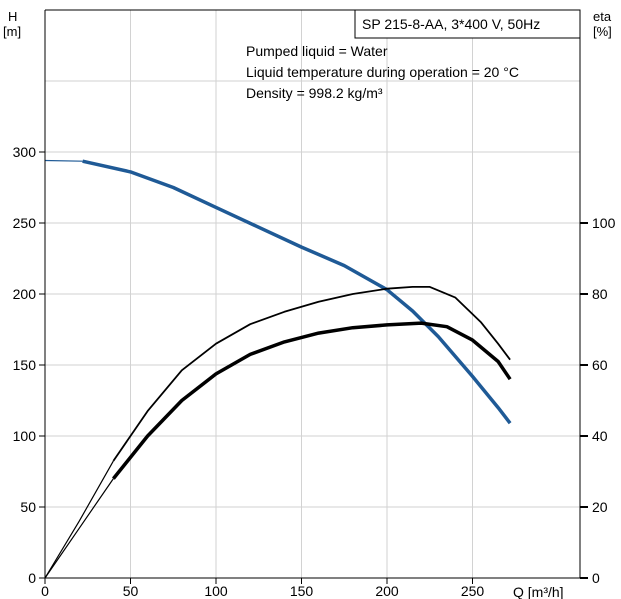  Describe the element at coordinates (79, 528) in the screenshot. I see `efficiency-curve-total-start` at that location.